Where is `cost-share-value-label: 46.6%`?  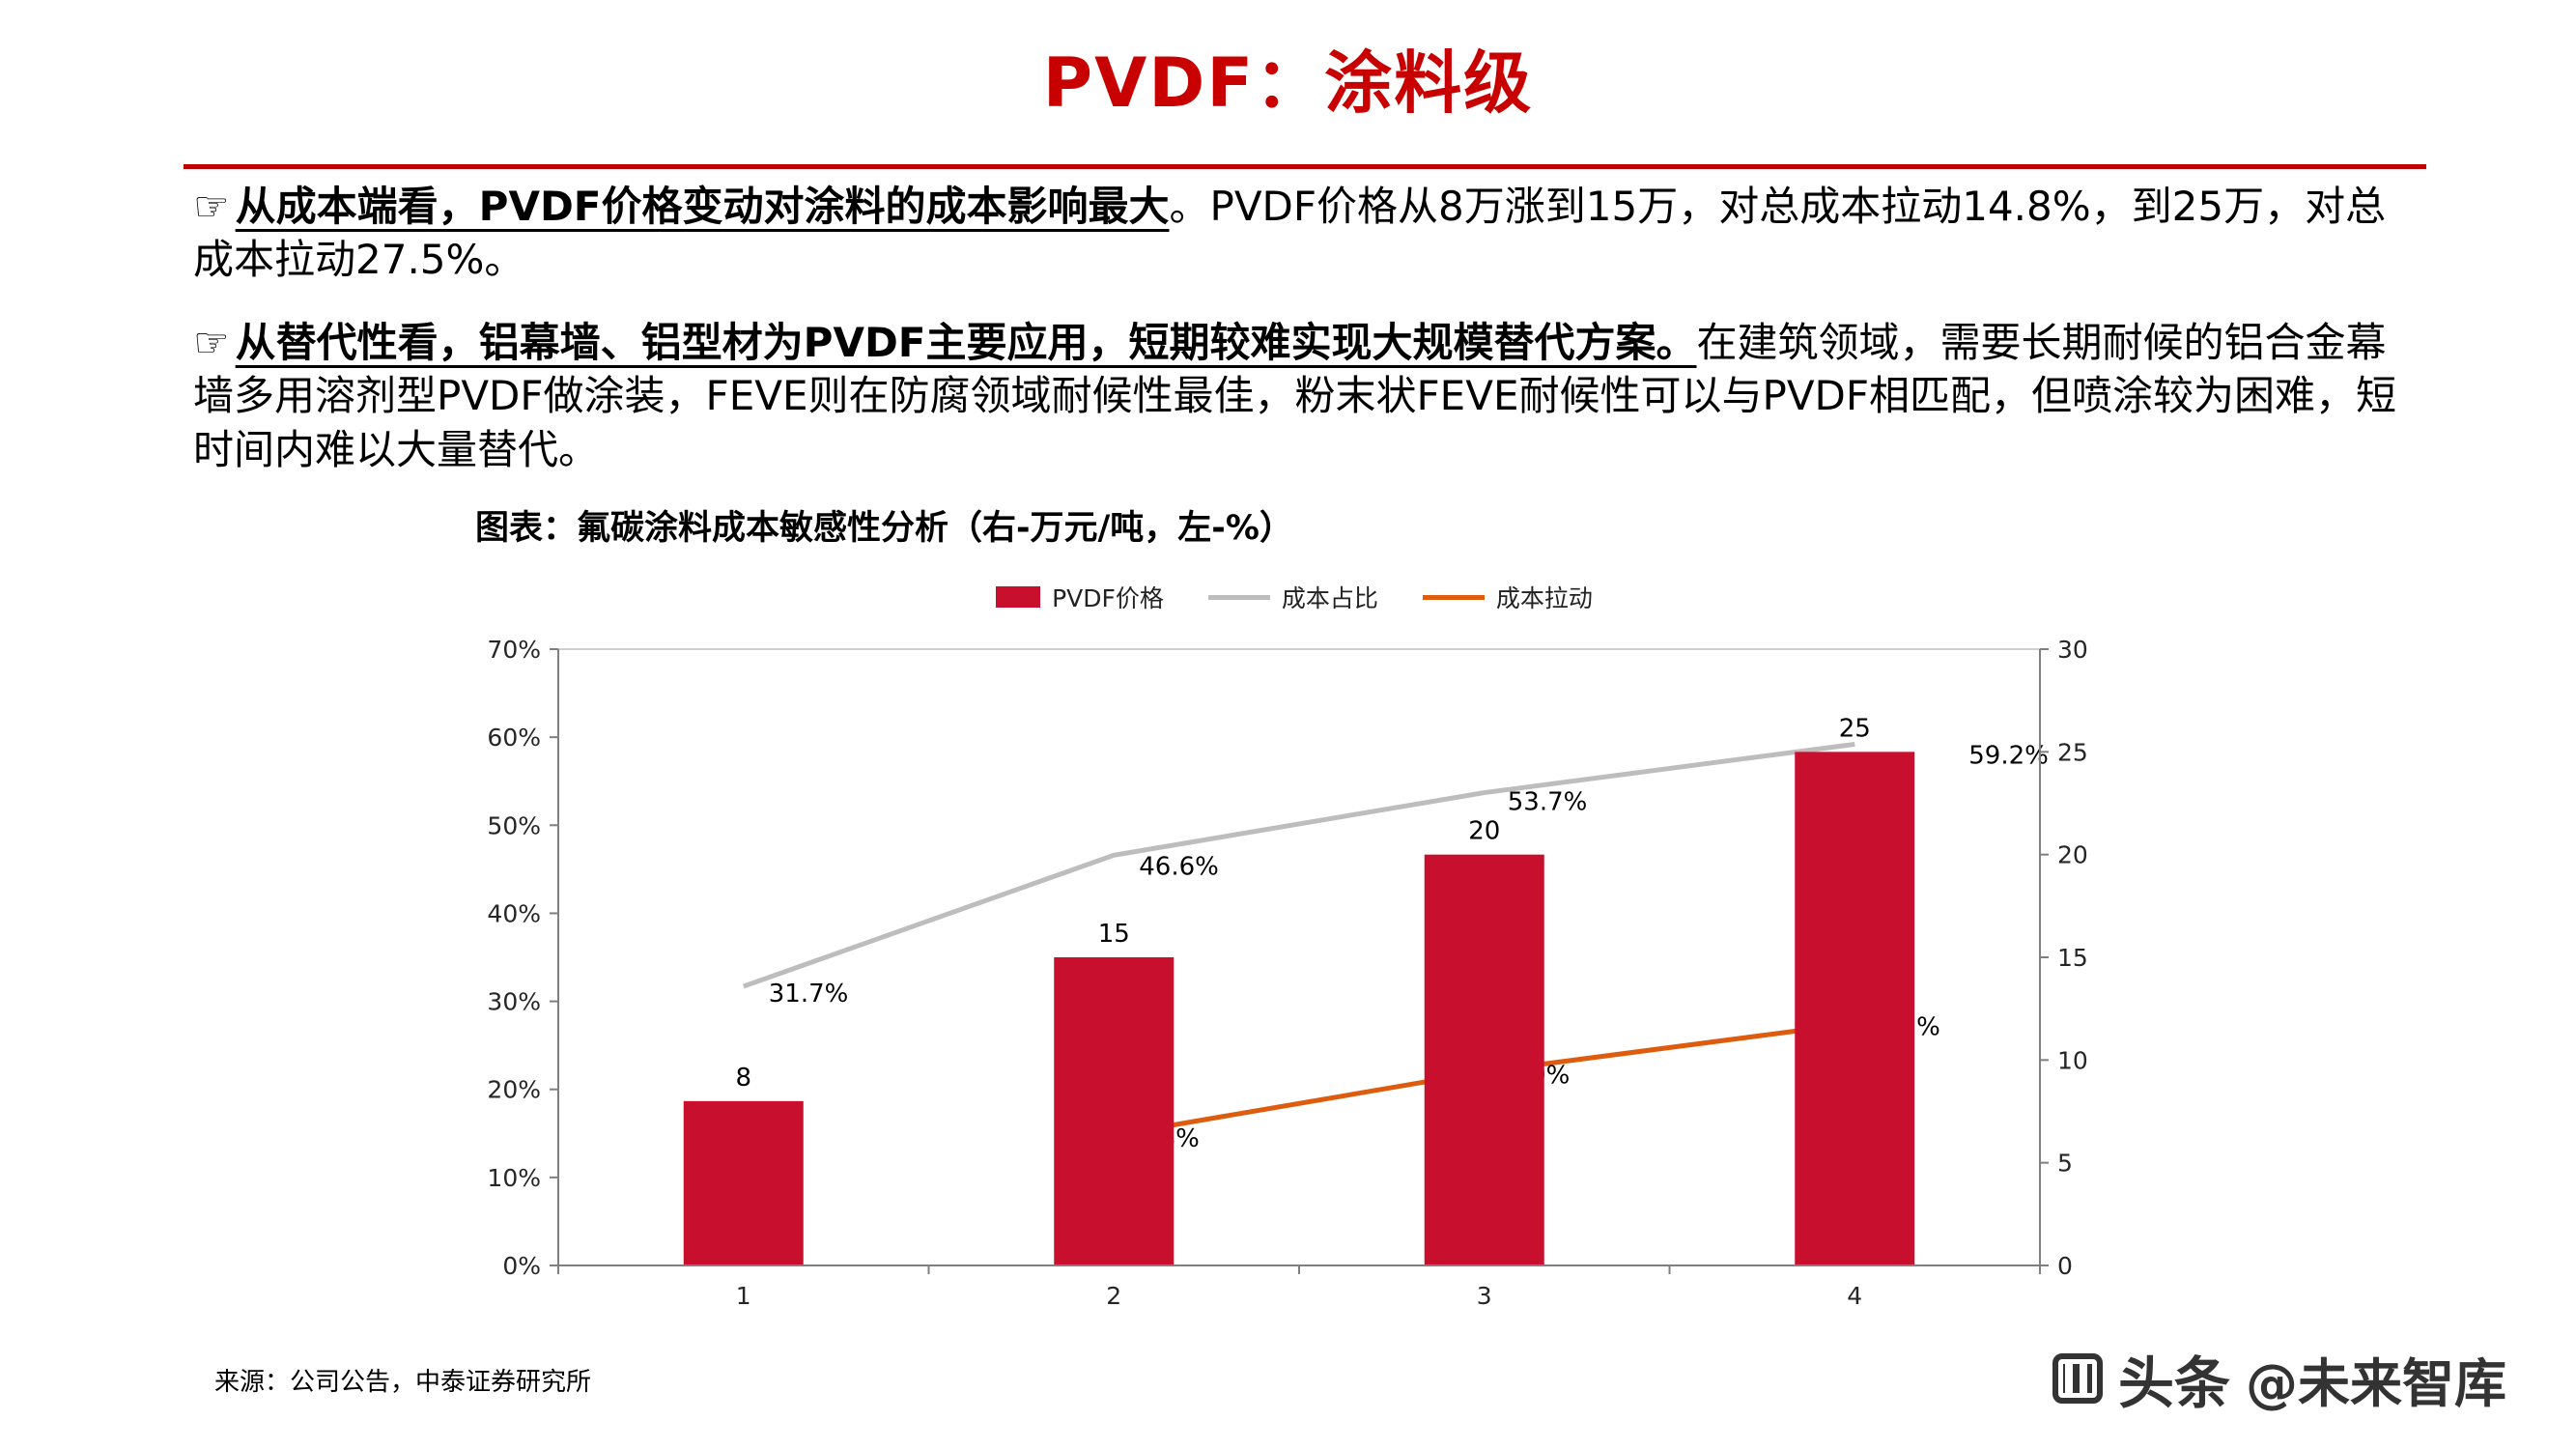 cost-share-value-label: 46.6% is located at coordinates (1179, 866).